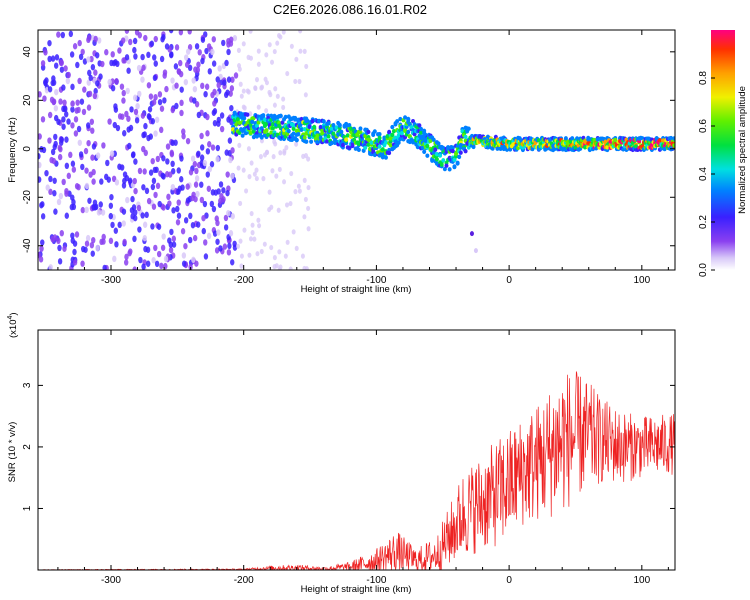 This screenshot has height=600, width=750. I want to click on snr-multiplier-exp: 4, so click(10, 318).